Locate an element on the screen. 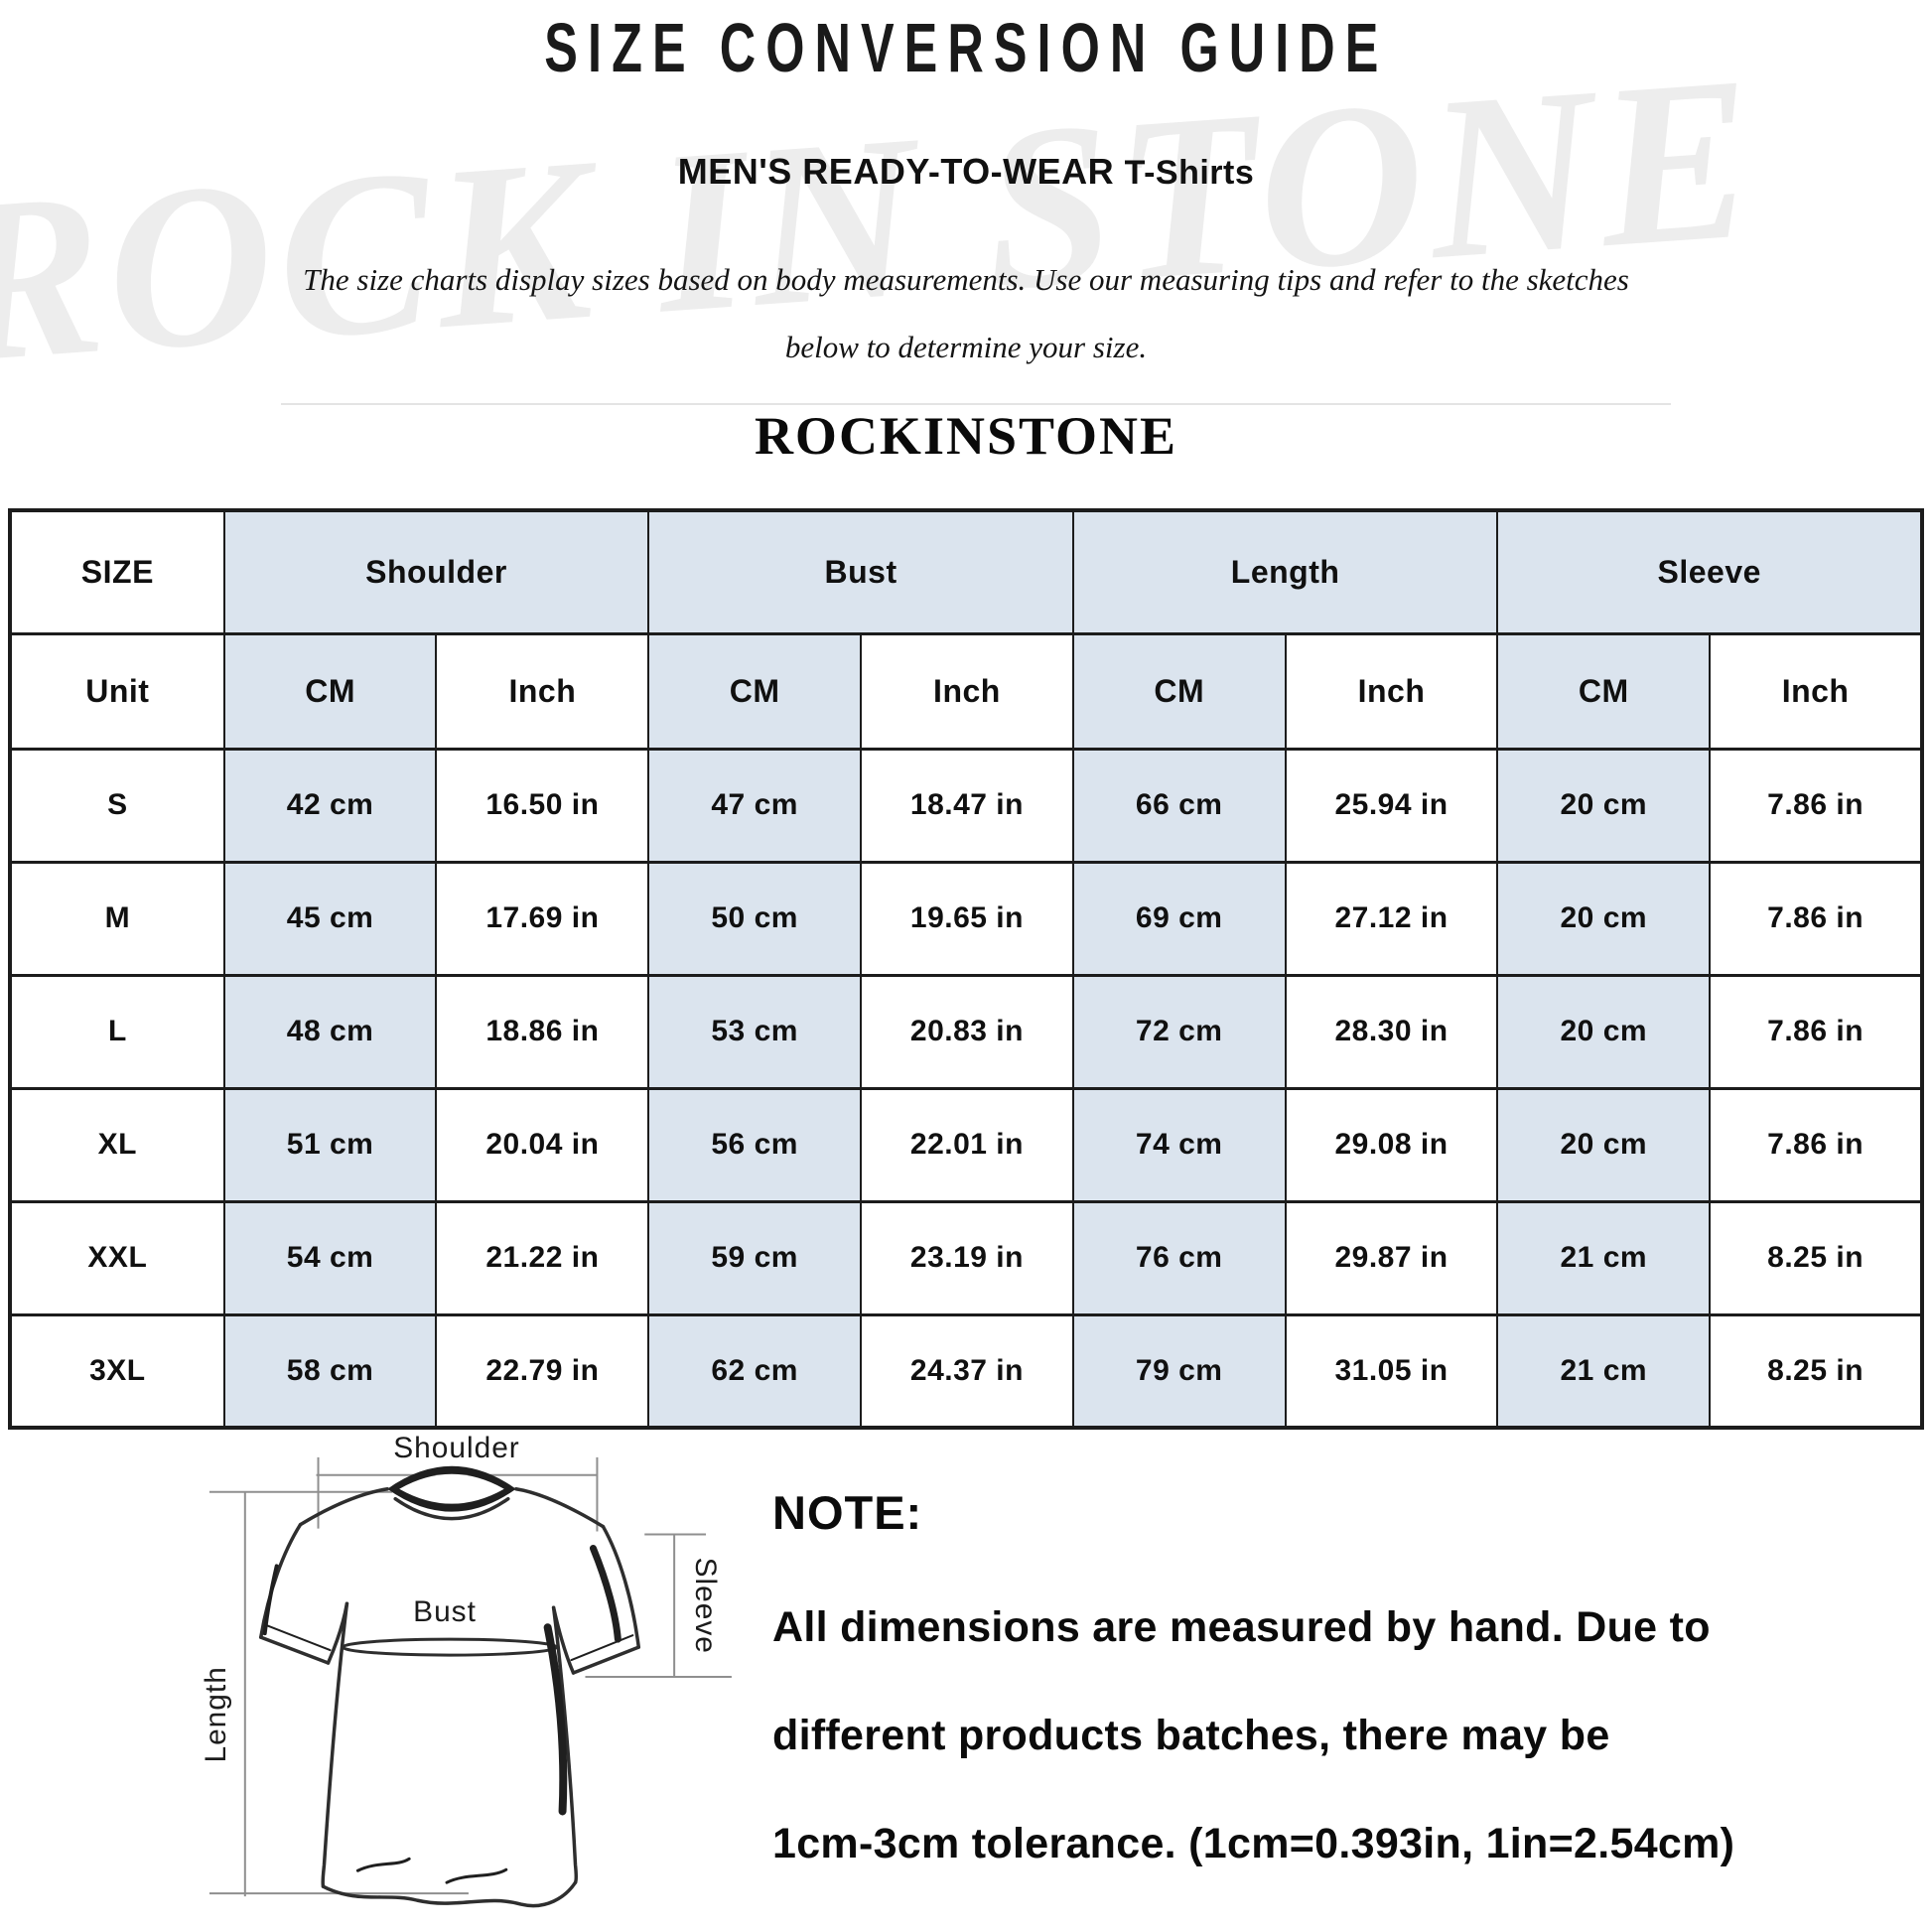  table-cell: 25.94 in is located at coordinates (1392, 805).